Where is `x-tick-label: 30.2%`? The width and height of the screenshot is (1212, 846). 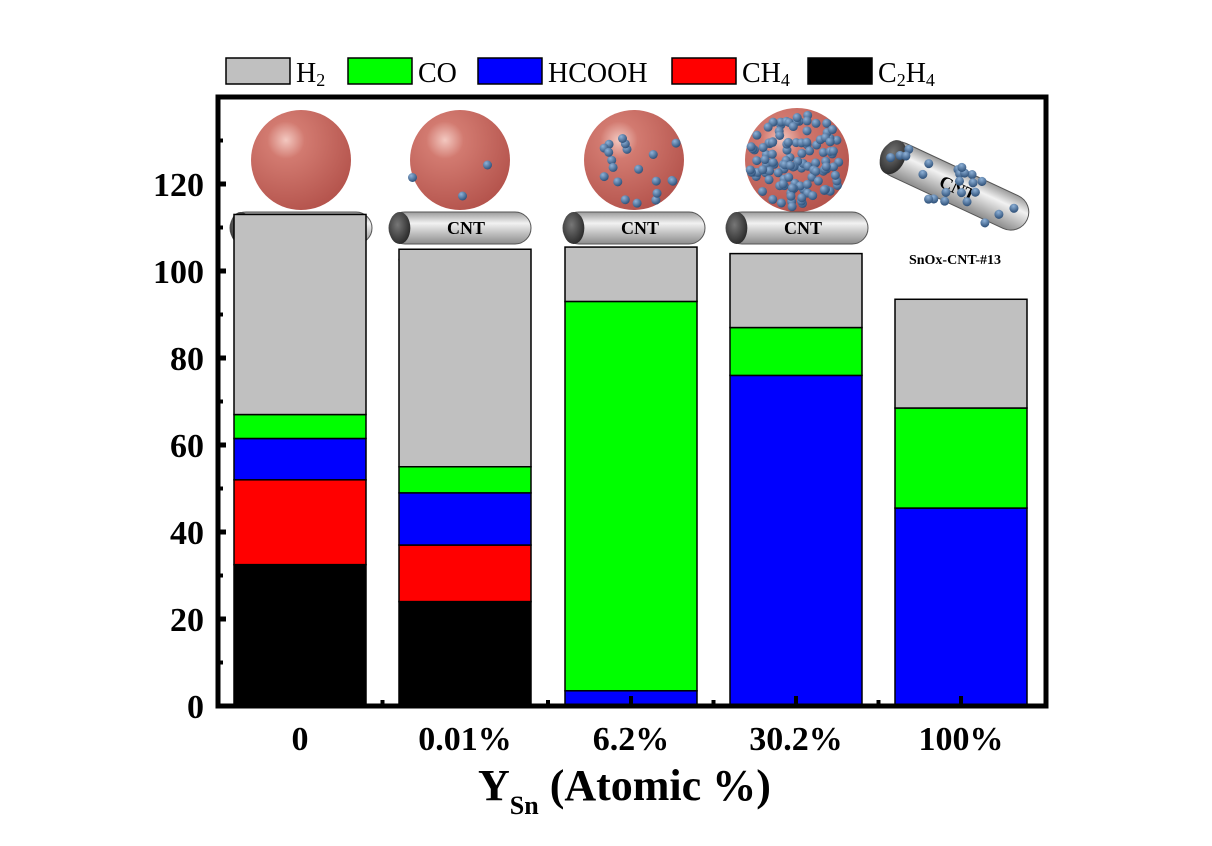
x-tick-label: 30.2% is located at coordinates (796, 739).